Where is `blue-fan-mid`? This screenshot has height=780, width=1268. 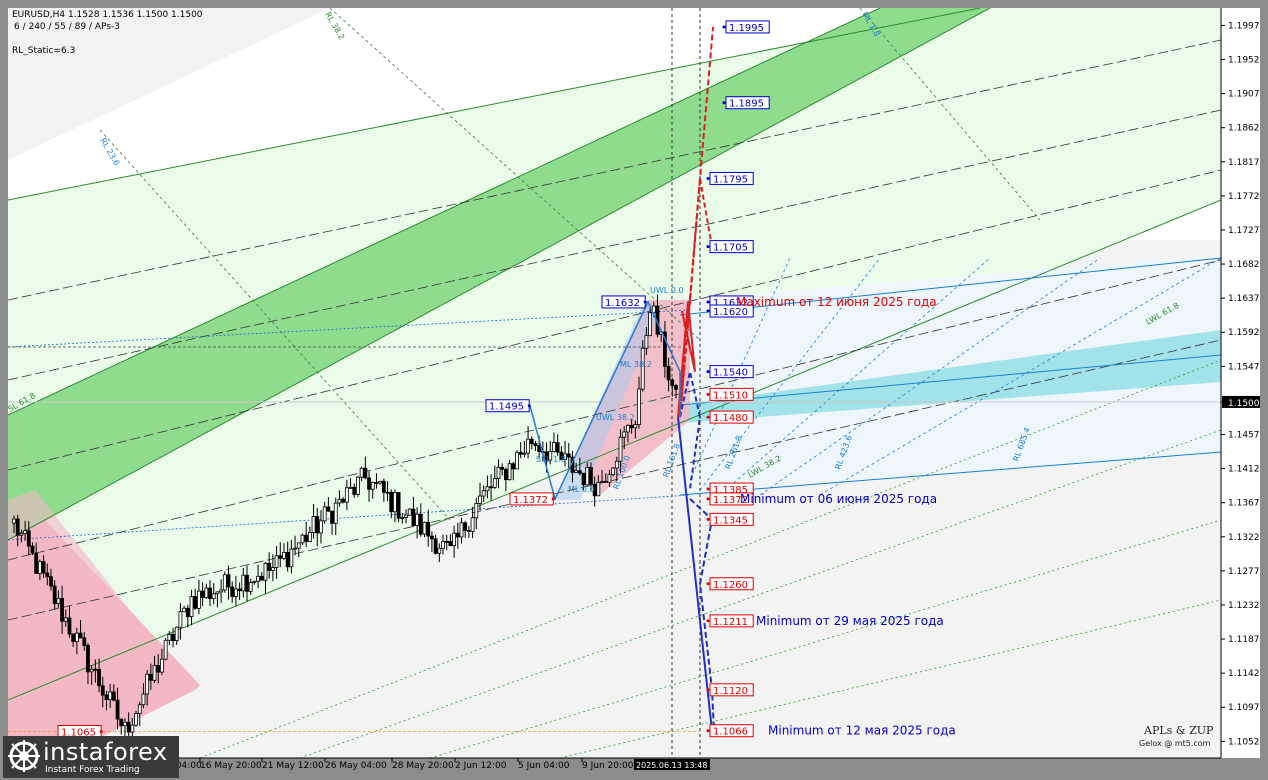 blue-fan-mid is located at coordinates (950, 380).